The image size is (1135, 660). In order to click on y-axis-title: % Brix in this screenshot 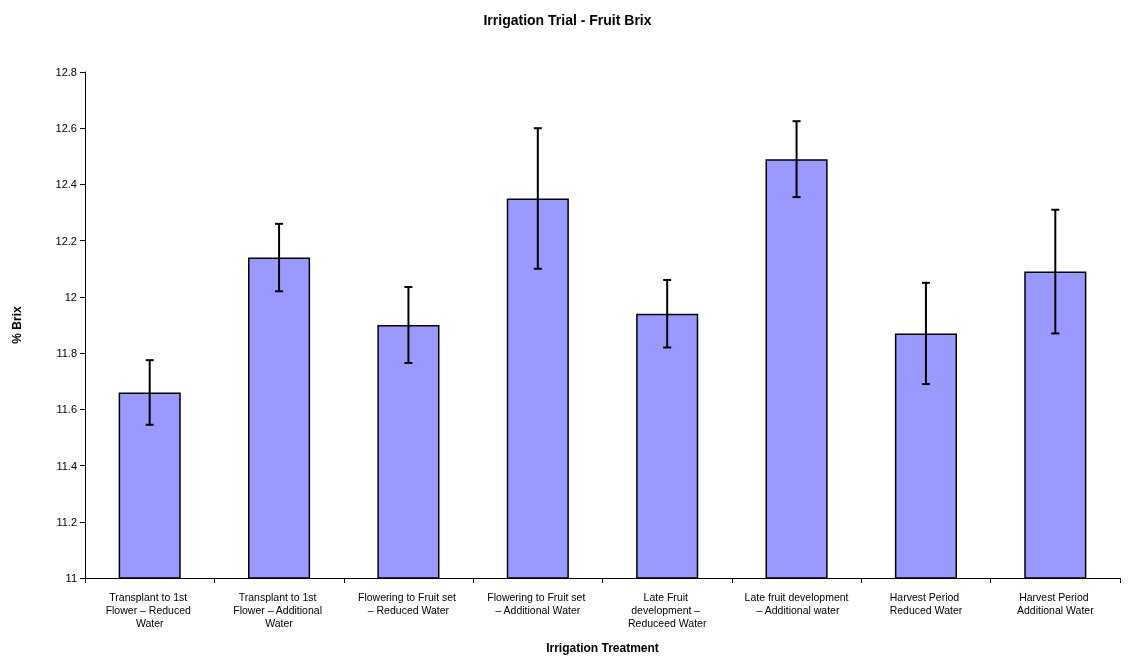, I will do `click(17, 325)`.